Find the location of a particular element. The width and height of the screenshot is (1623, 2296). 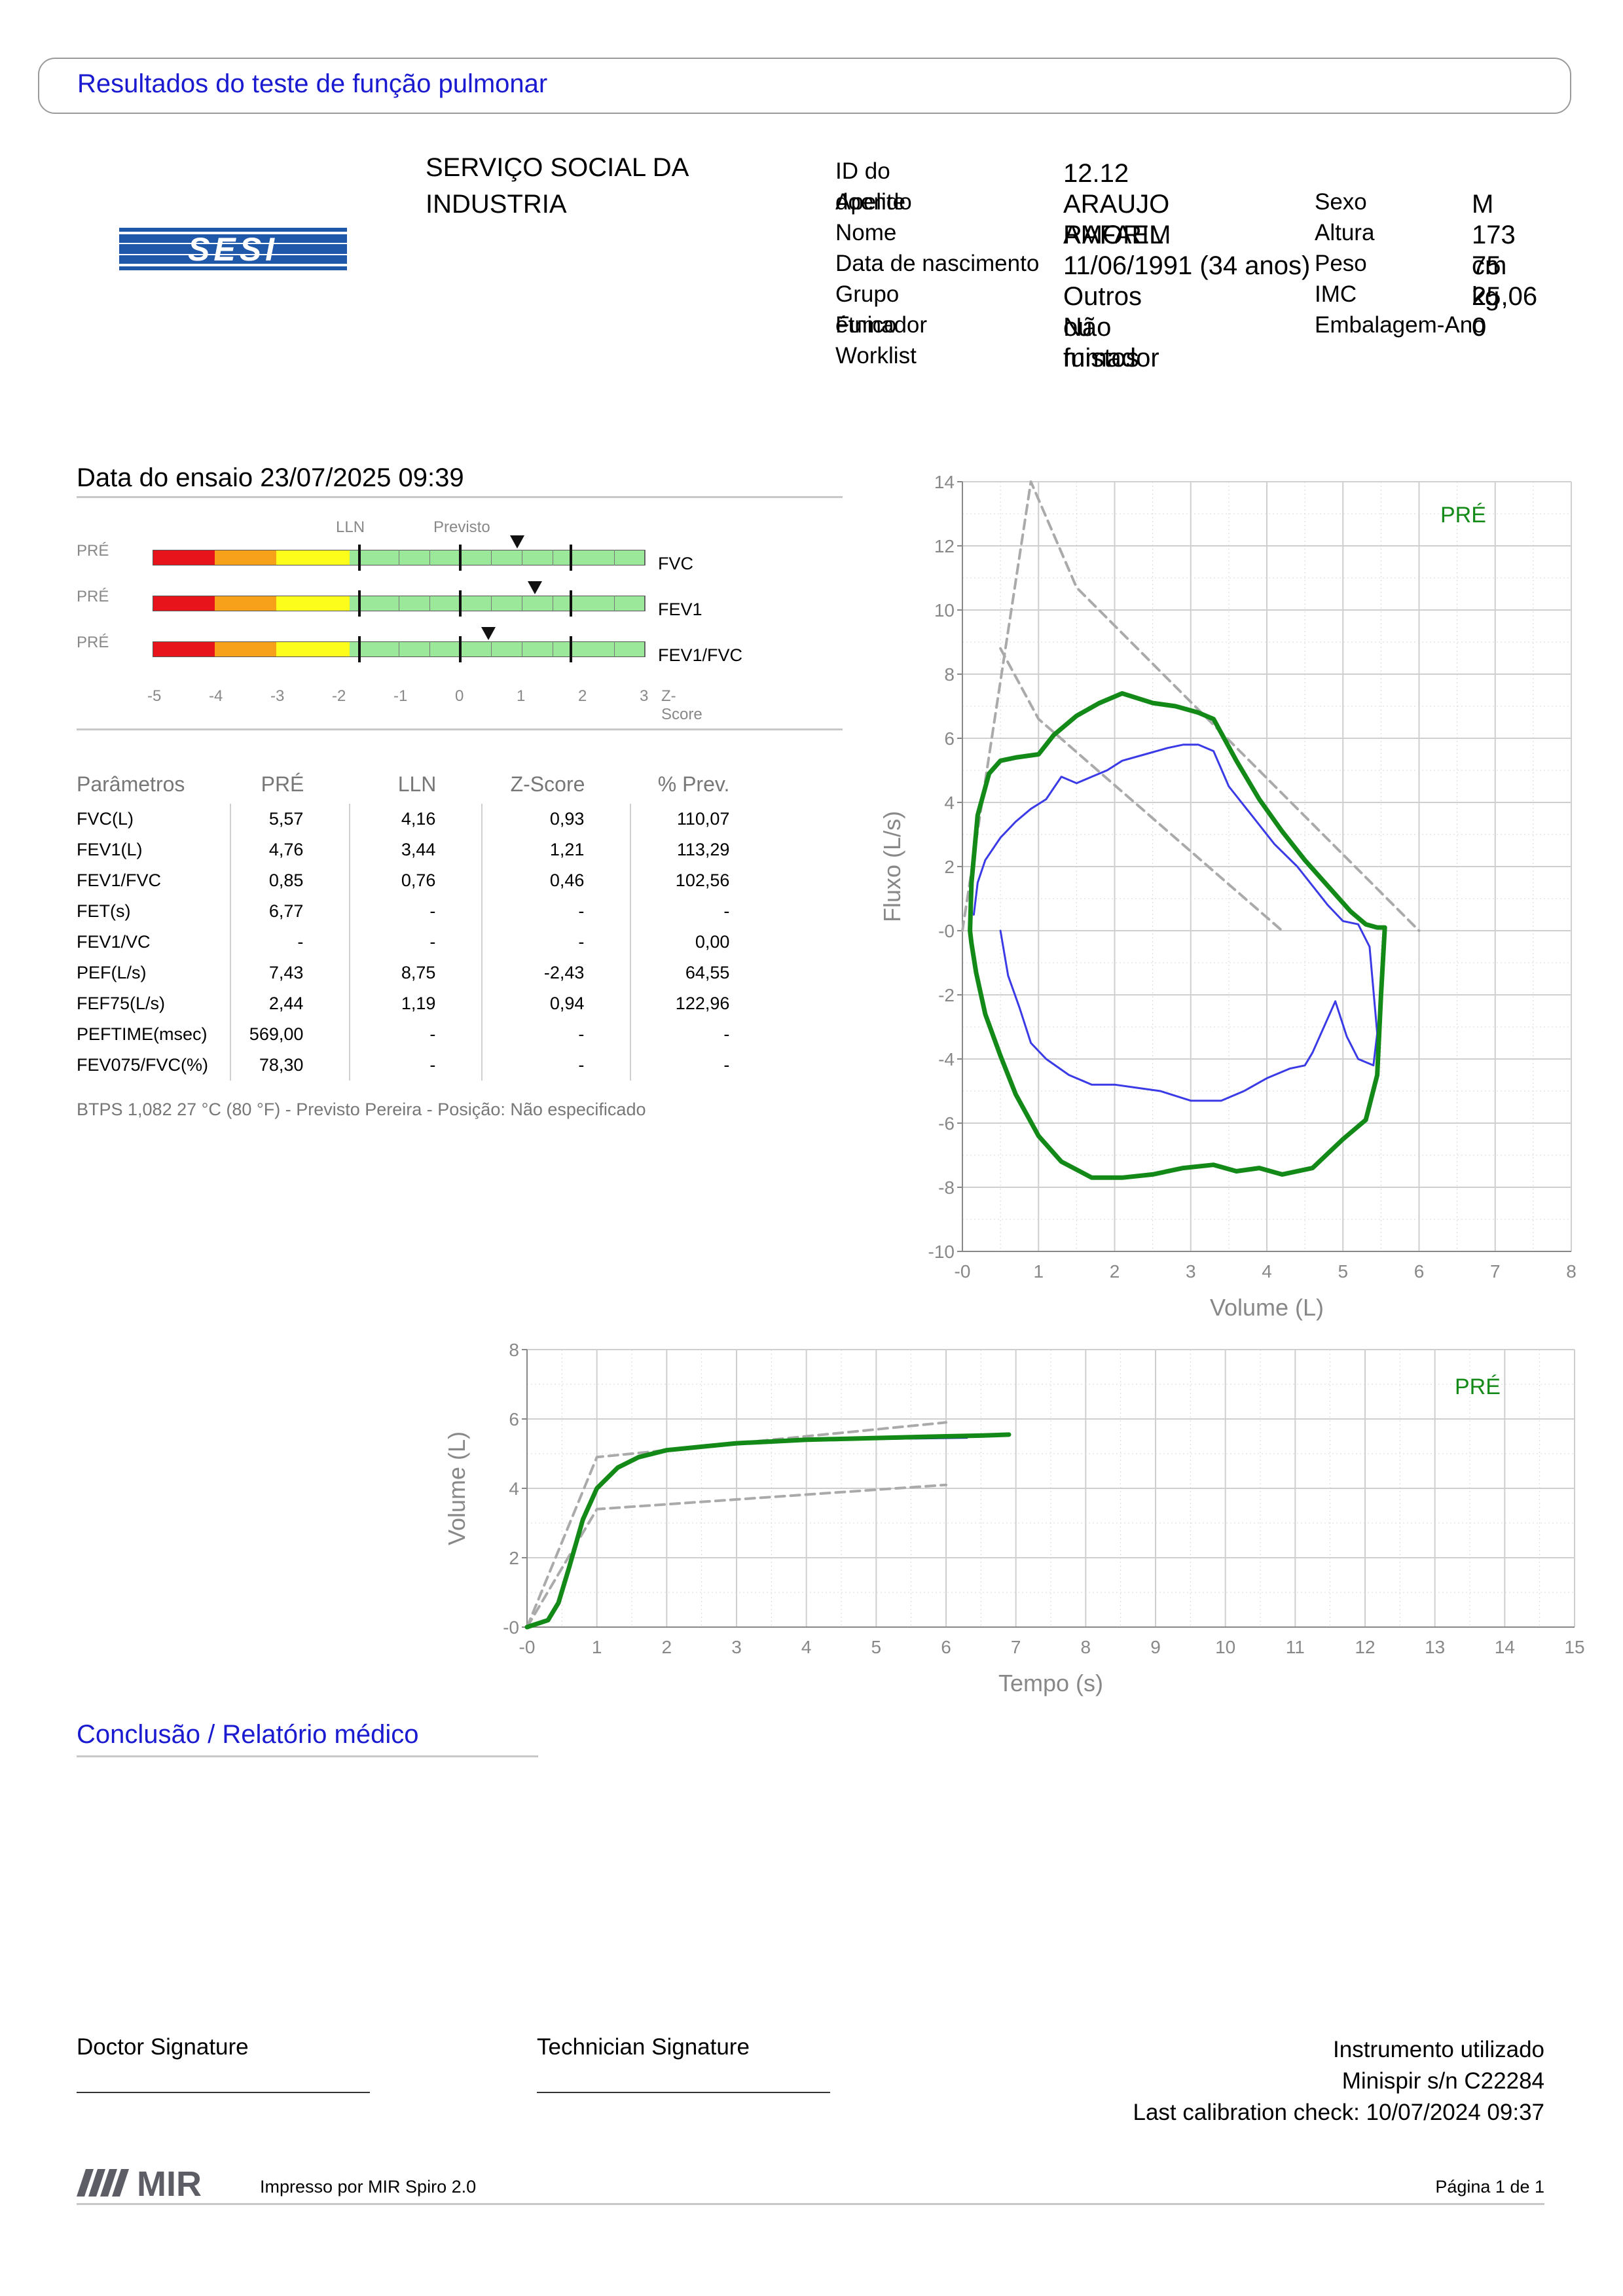

patient-packyears-label: Embalagem-Ano is located at coordinates (1400, 325).